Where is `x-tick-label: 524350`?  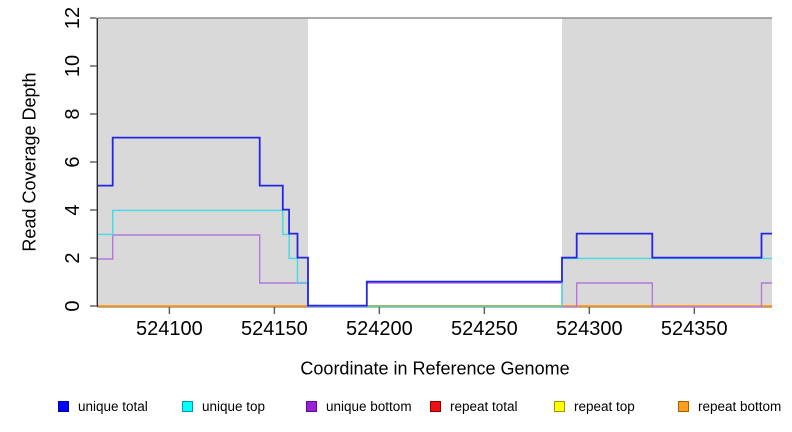
x-tick-label: 524350 is located at coordinates (694, 329).